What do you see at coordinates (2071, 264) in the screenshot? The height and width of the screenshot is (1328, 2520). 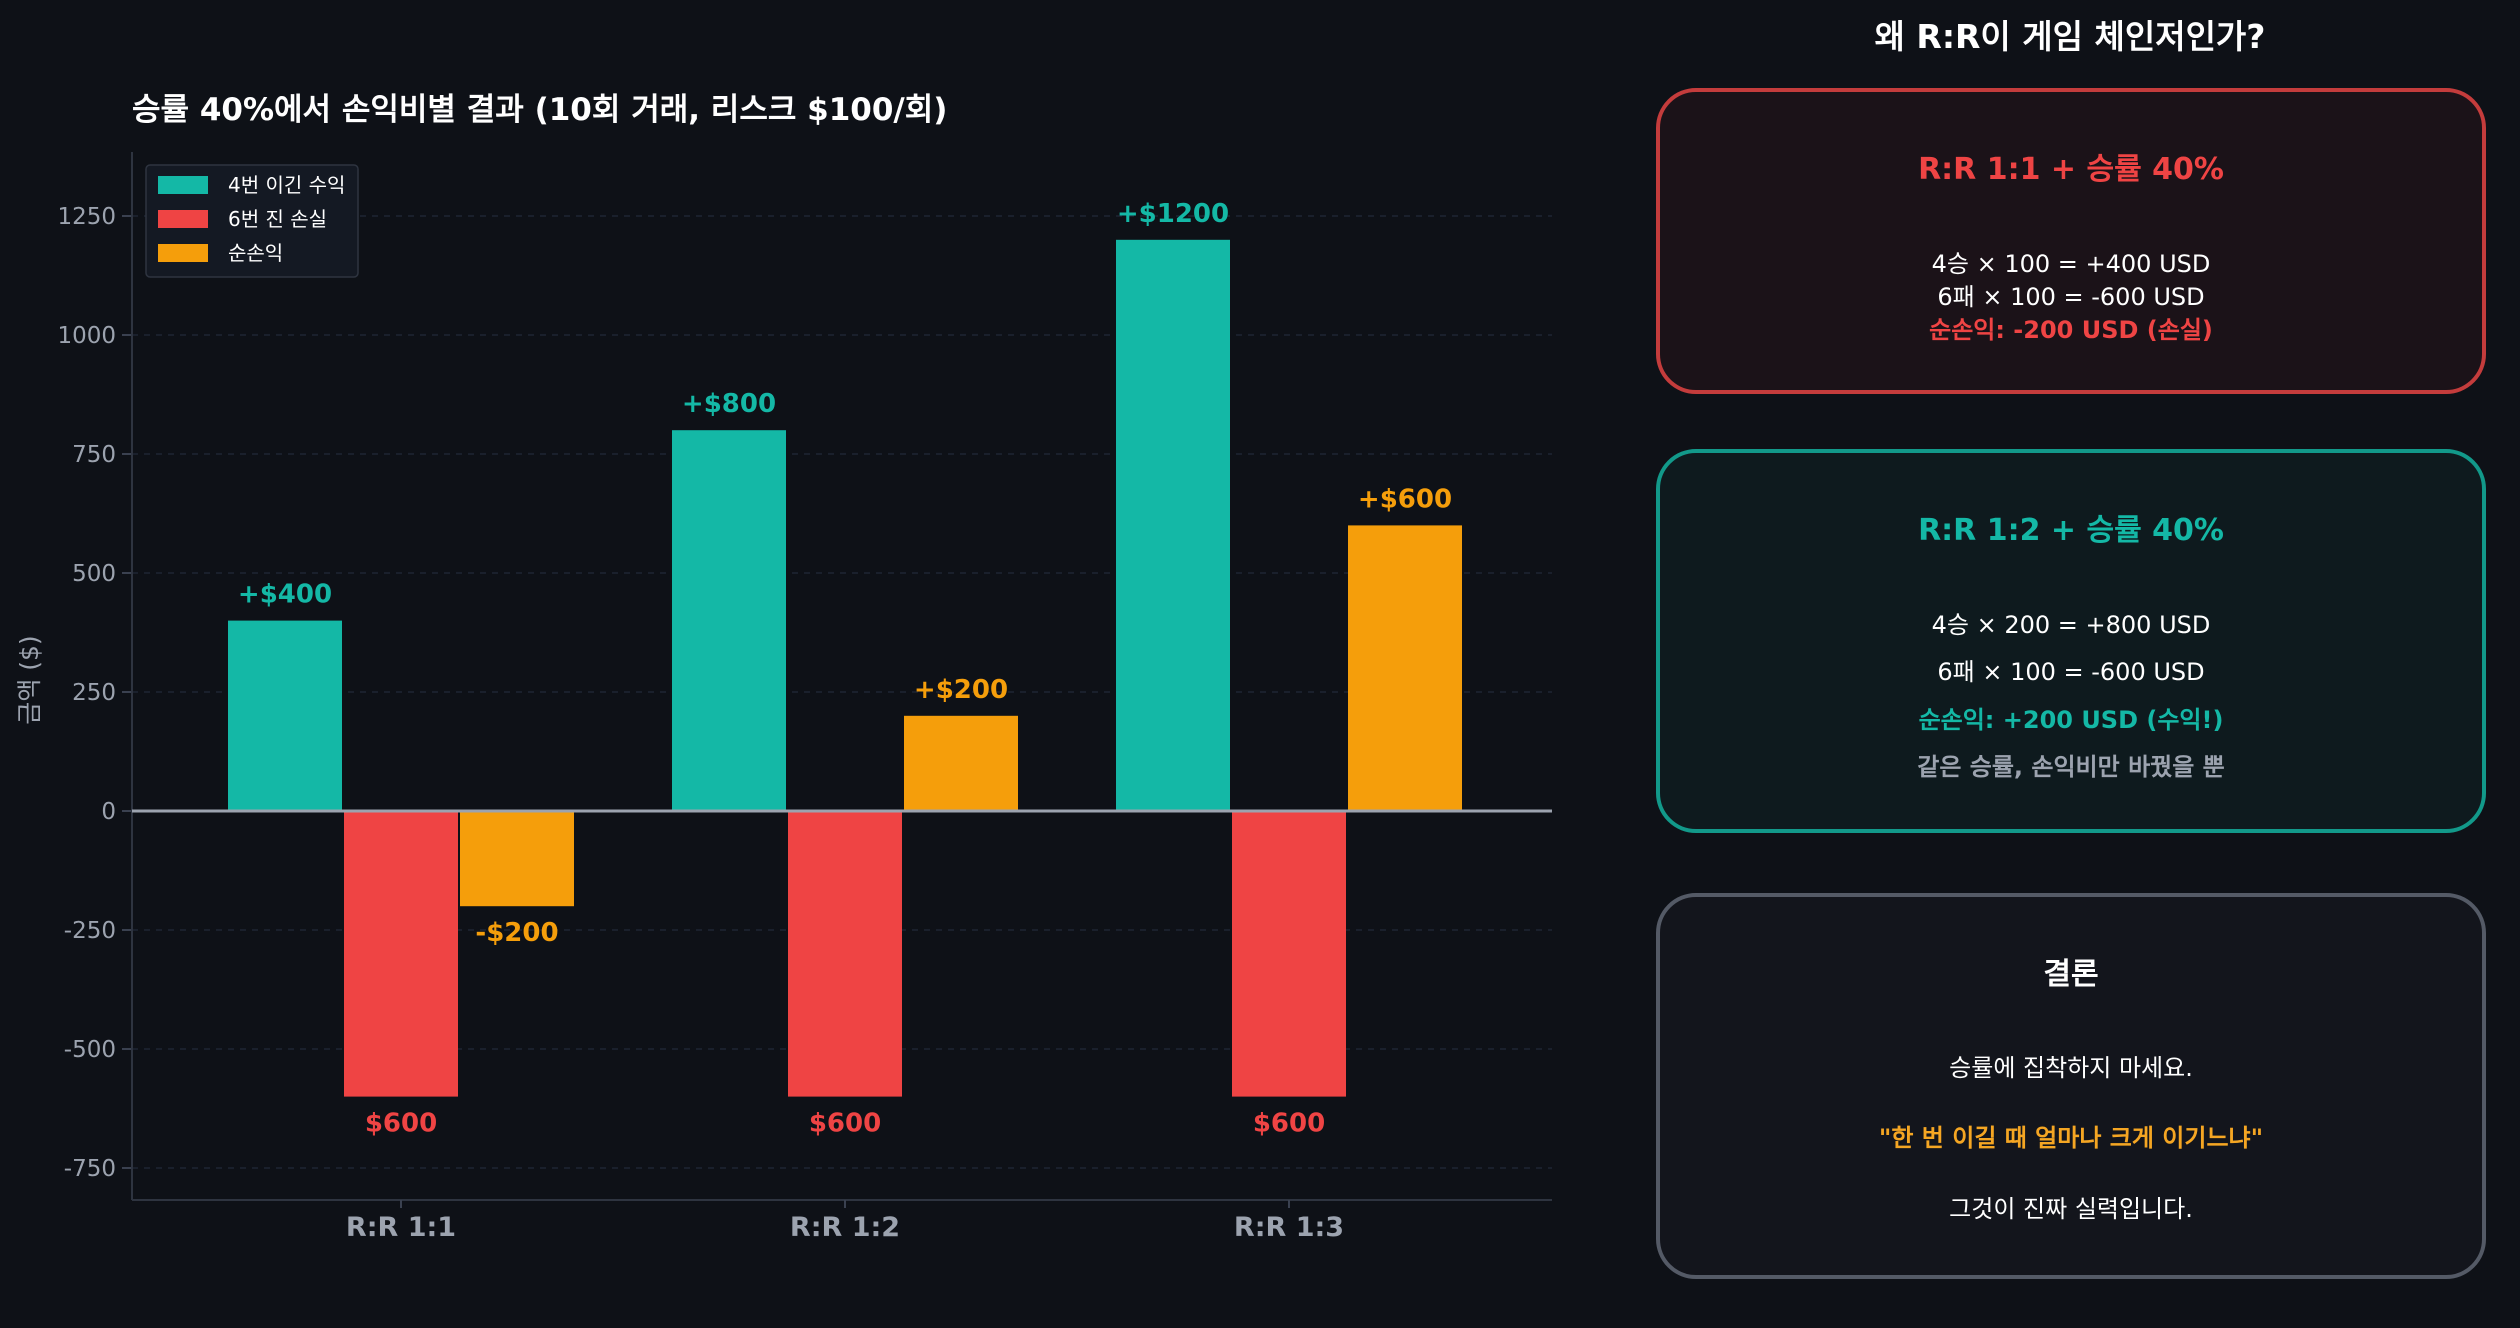 I see `card-rr-1-1-line-wins: 4승 × 100 = +400 USD` at bounding box center [2071, 264].